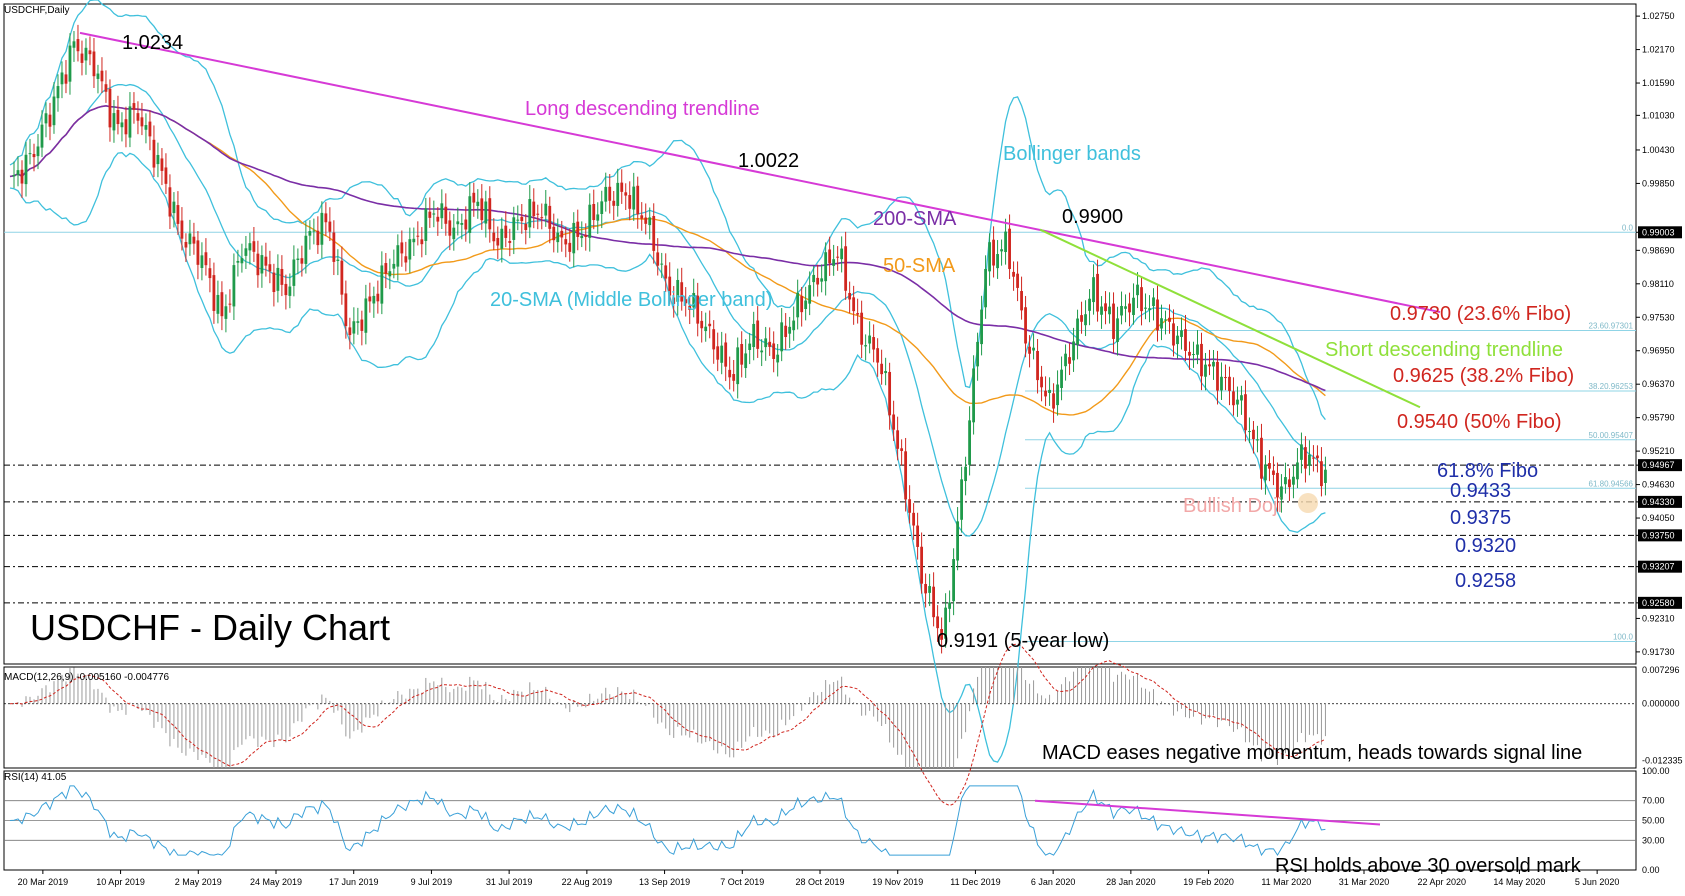 The height and width of the screenshot is (896, 1685). Describe the element at coordinates (152, 43) in the screenshot. I see `high-1-label: 1.0234` at that location.